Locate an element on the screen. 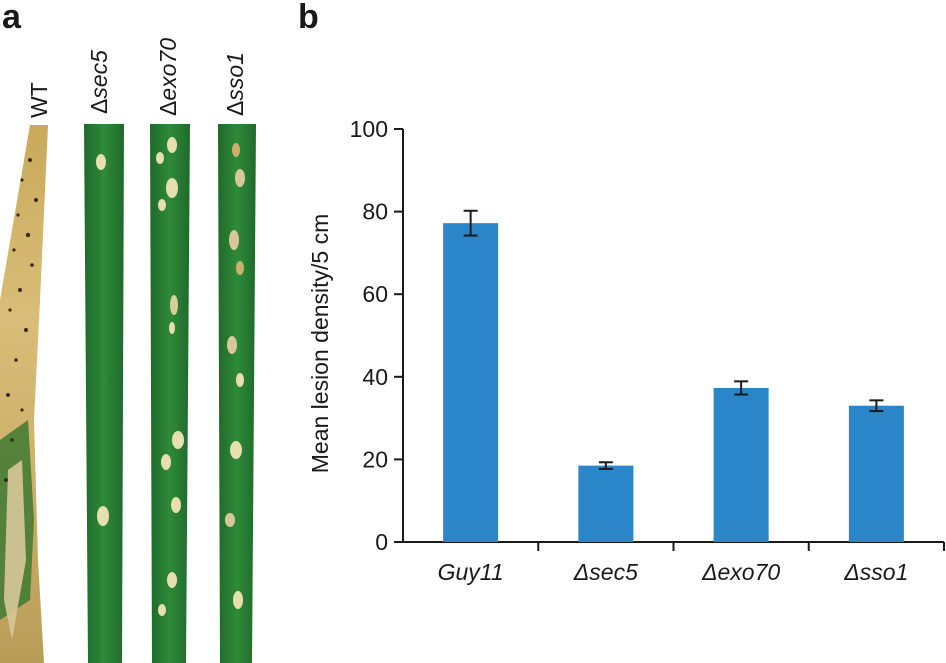 This screenshot has width=946, height=663. y-tick-label: 0 is located at coordinates (381, 542).